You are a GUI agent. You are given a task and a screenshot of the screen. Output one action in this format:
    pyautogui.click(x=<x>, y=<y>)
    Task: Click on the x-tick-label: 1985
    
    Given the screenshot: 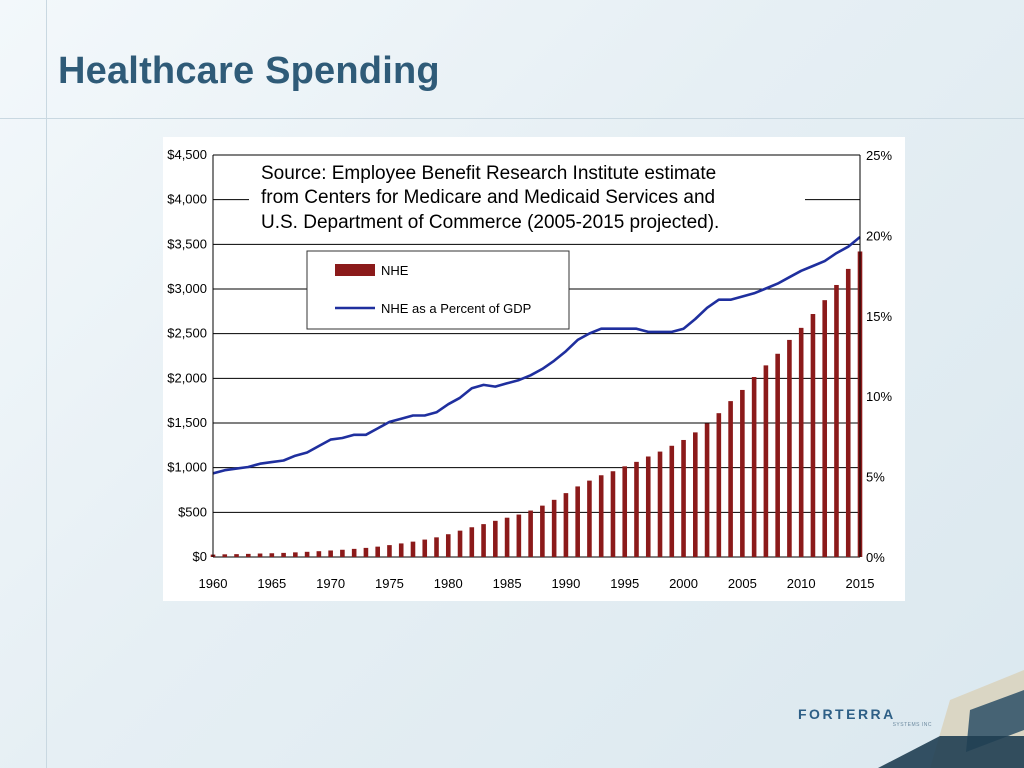 What is the action you would take?
    pyautogui.click(x=507, y=583)
    